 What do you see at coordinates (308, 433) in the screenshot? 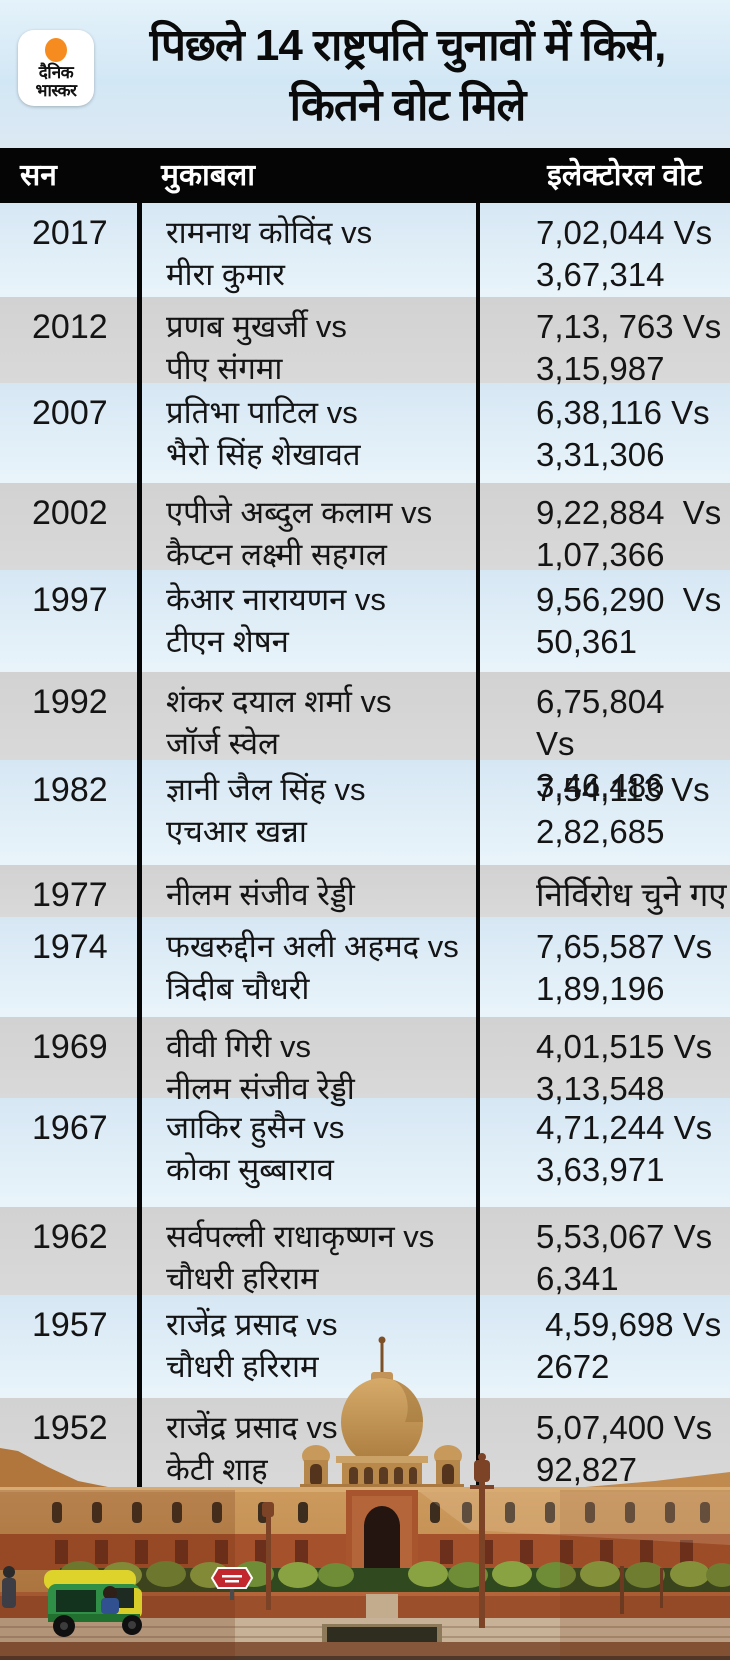
I see `contest-cell: प्रतिभा पाटिल vs भैरो सिंह शेखावत` at bounding box center [308, 433].